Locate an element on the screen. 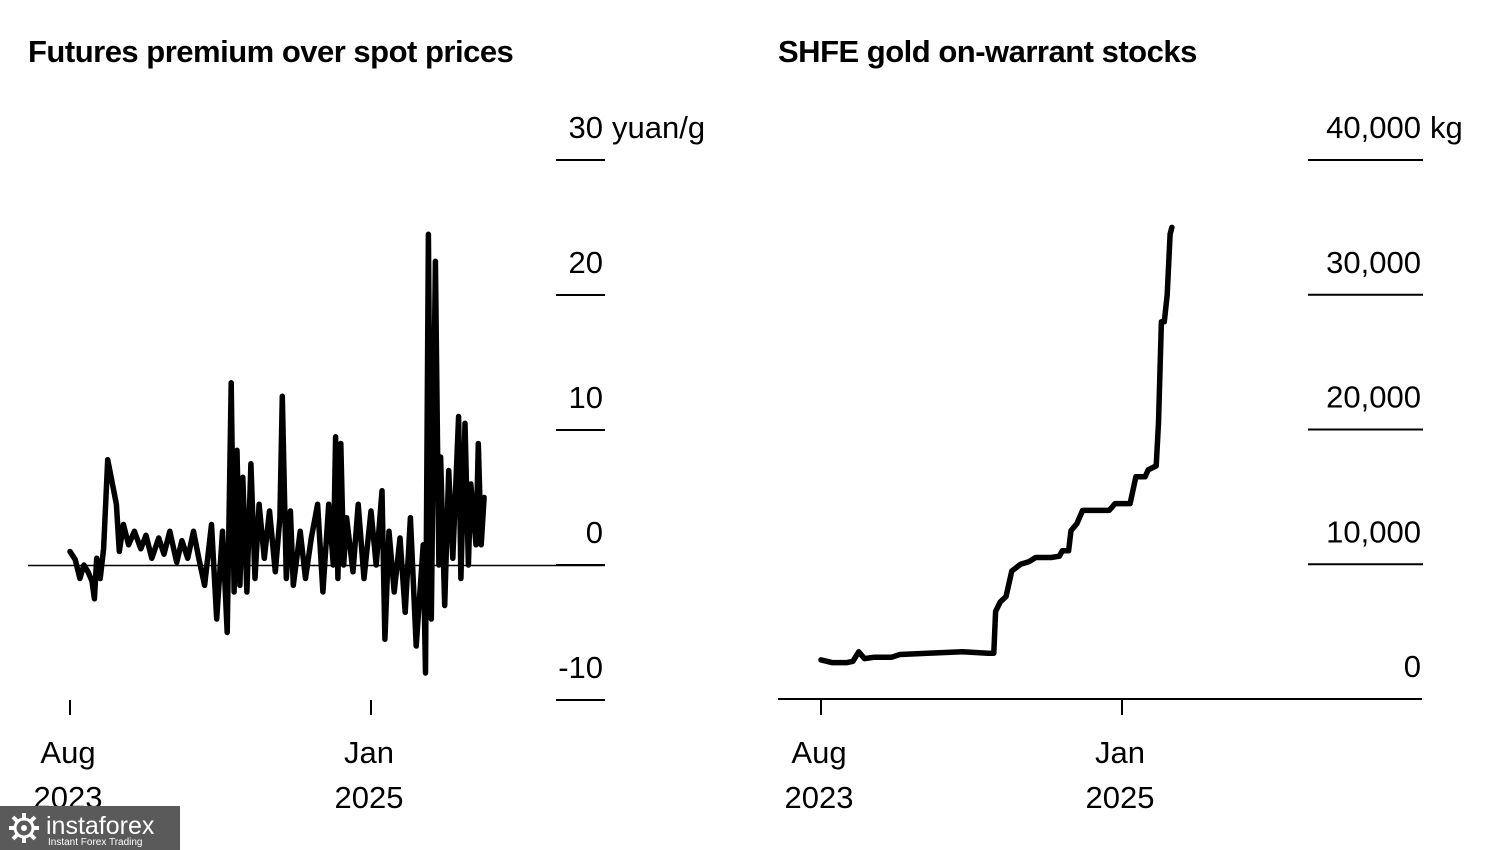 The image size is (1500, 850). y-axis: 40,000 kg 30,000 20,000 10,000 0 is located at coordinates (1385, 397).